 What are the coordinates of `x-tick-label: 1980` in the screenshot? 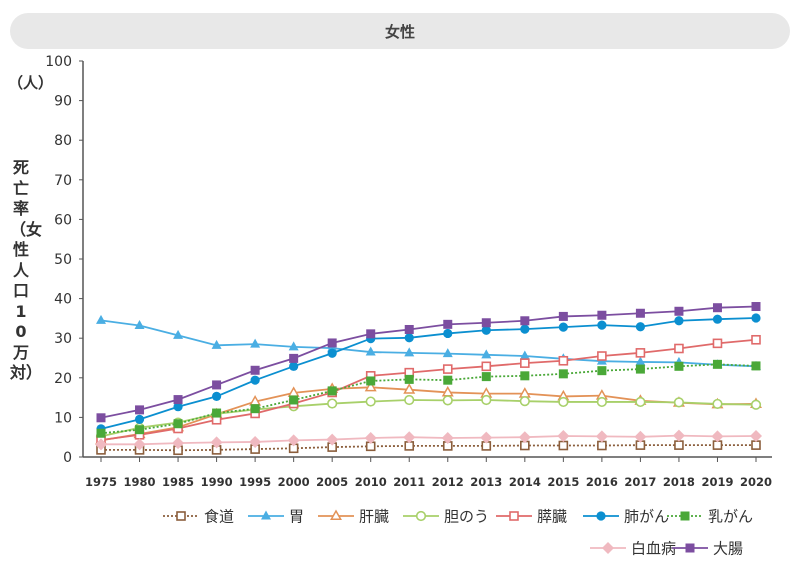 It's located at (140, 482).